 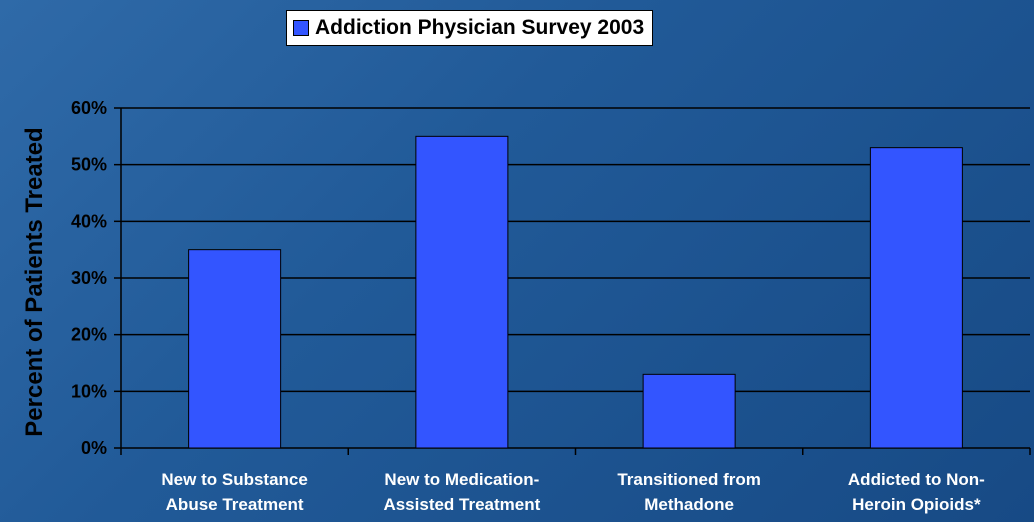 I want to click on y-tick-label: 50%, so click(x=89, y=165).